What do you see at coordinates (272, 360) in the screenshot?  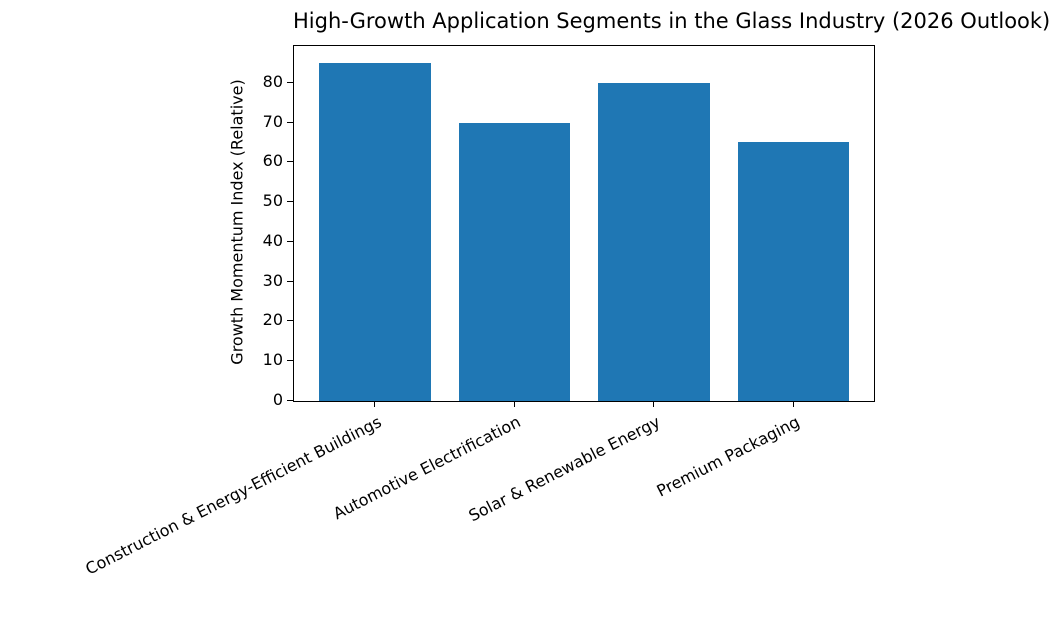 I see `y-tick-label-10: 10` at bounding box center [272, 360].